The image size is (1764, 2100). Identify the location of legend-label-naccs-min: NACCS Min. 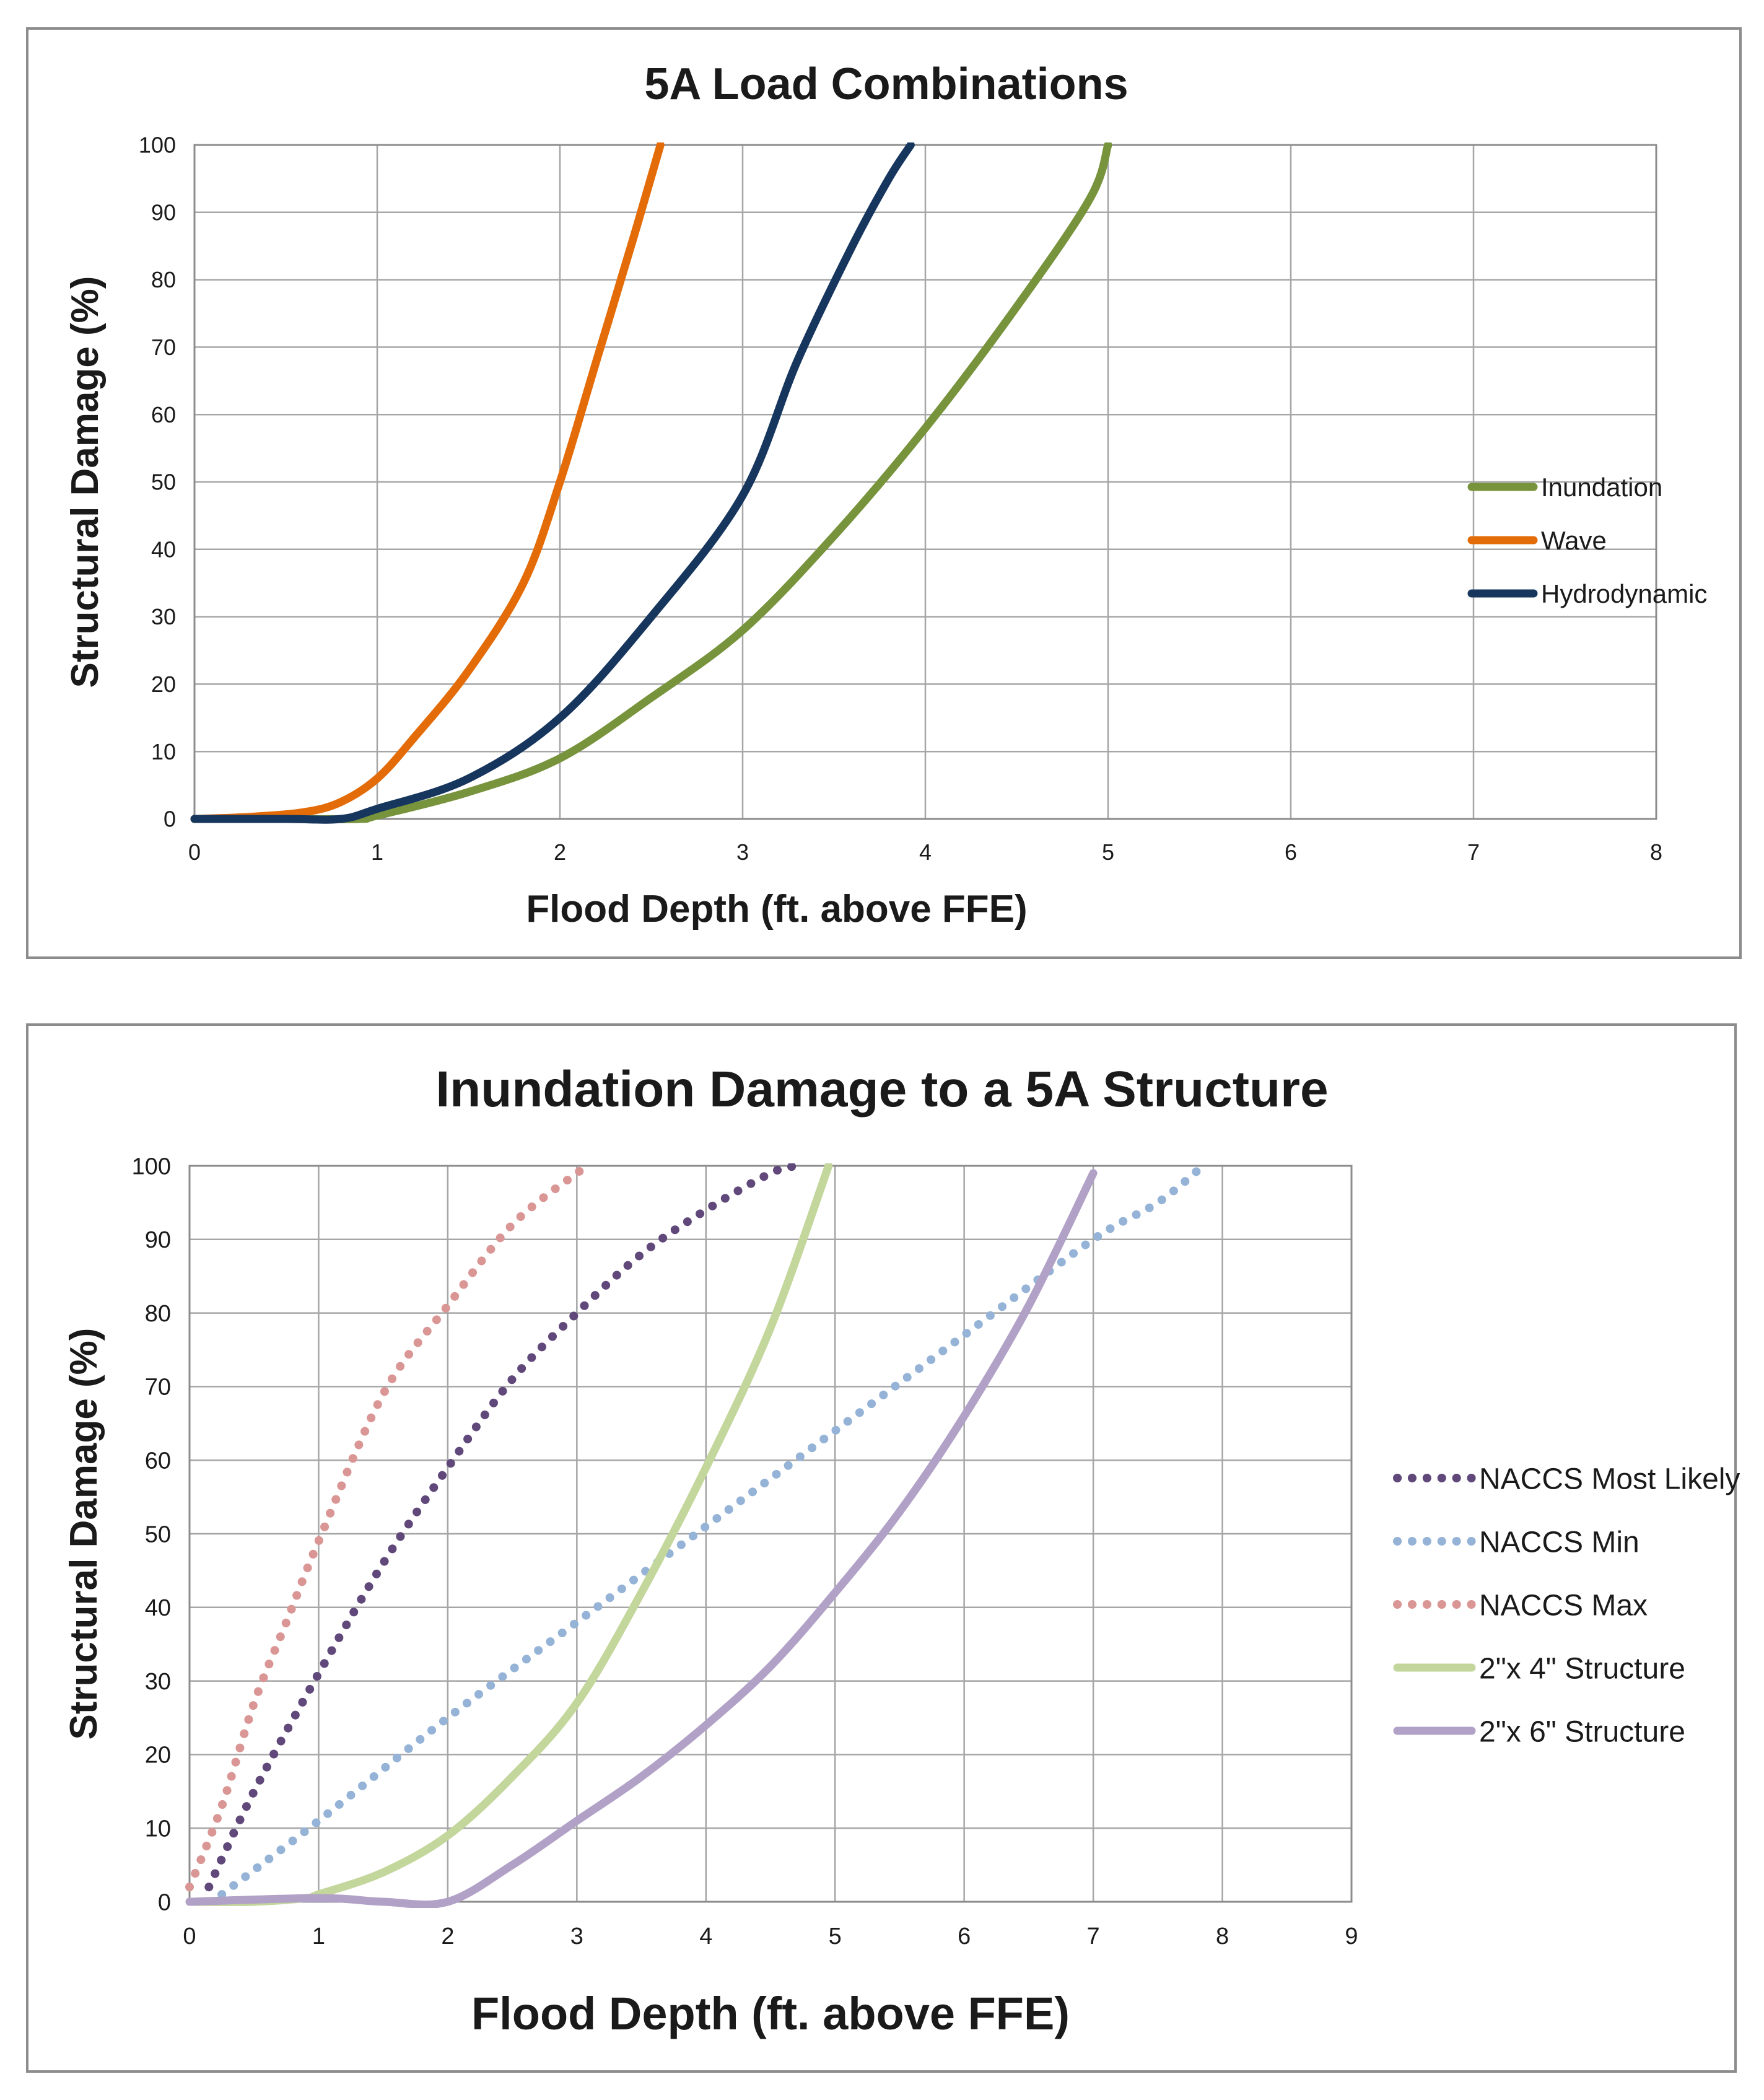
(1559, 1542).